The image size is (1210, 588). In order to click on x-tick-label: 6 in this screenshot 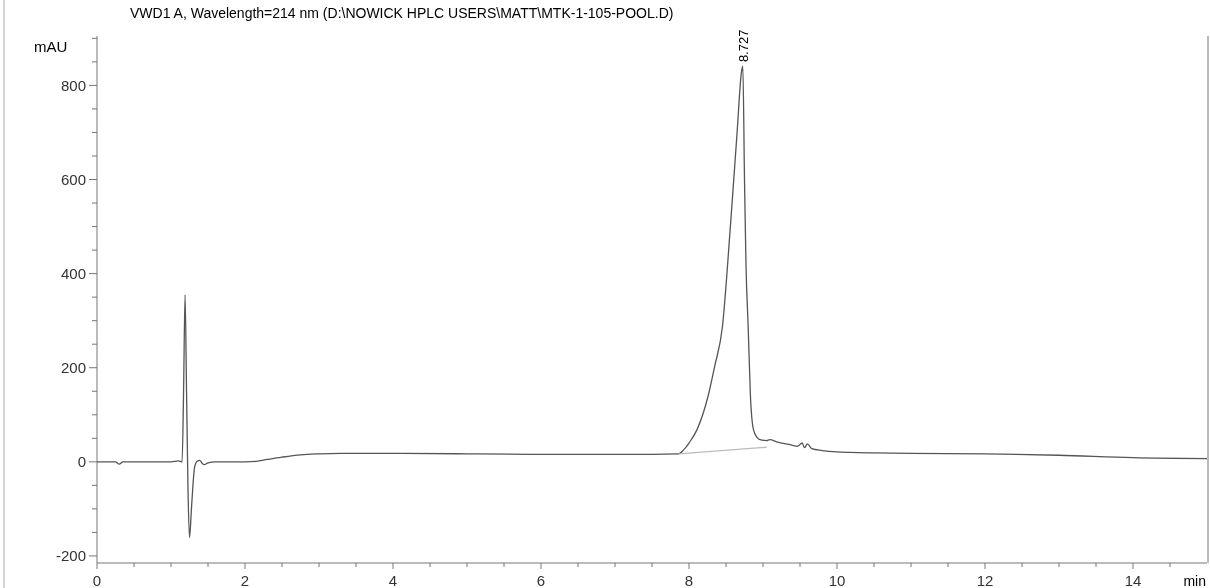, I will do `click(541, 580)`.